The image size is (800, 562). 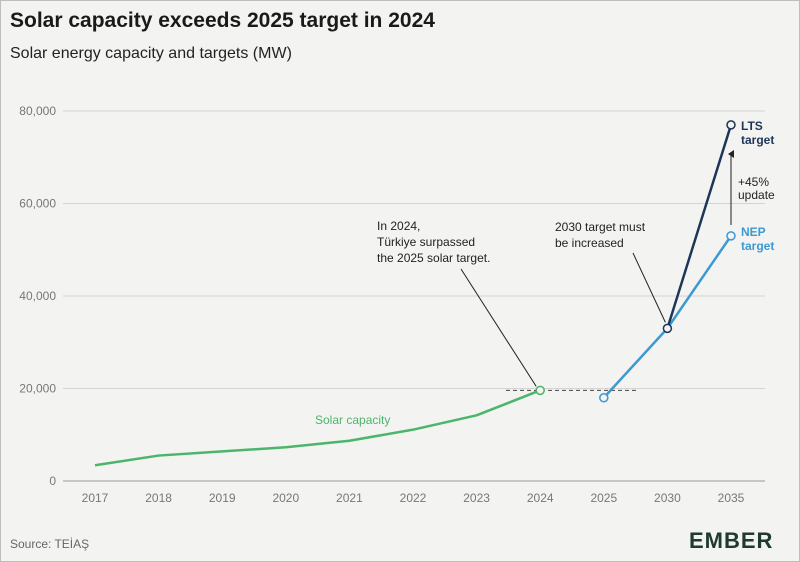 I want to click on x-tick-label: 2024, so click(x=540, y=498).